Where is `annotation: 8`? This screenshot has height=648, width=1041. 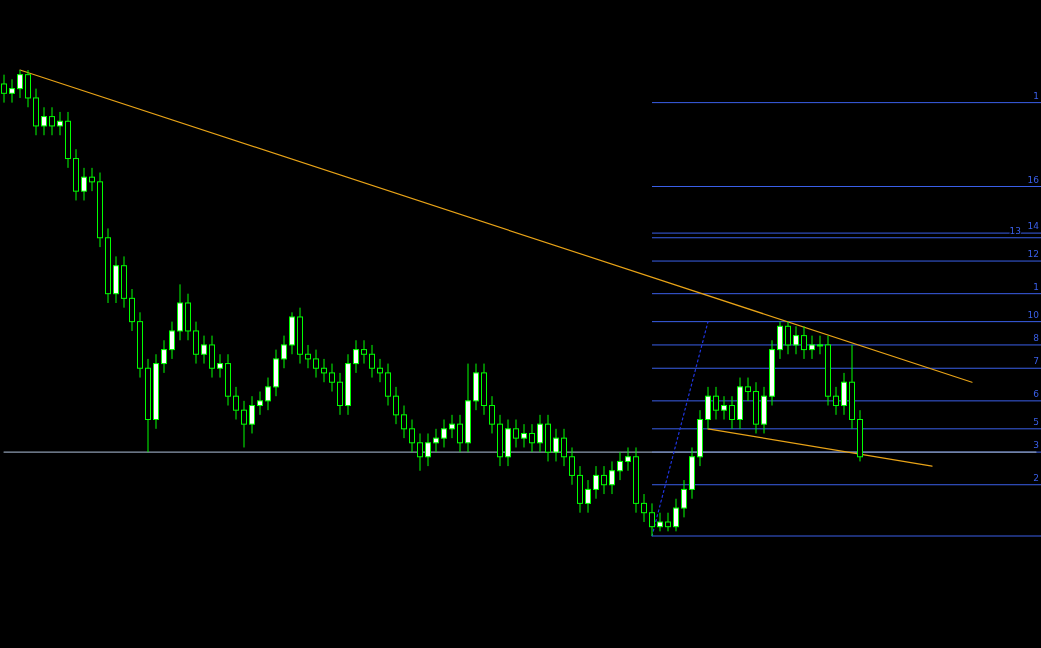
annotation: 8 is located at coordinates (1036, 337).